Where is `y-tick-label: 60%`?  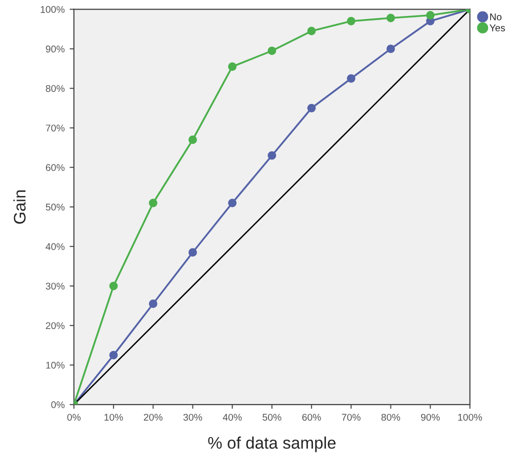 y-tick-label: 60% is located at coordinates (55, 168).